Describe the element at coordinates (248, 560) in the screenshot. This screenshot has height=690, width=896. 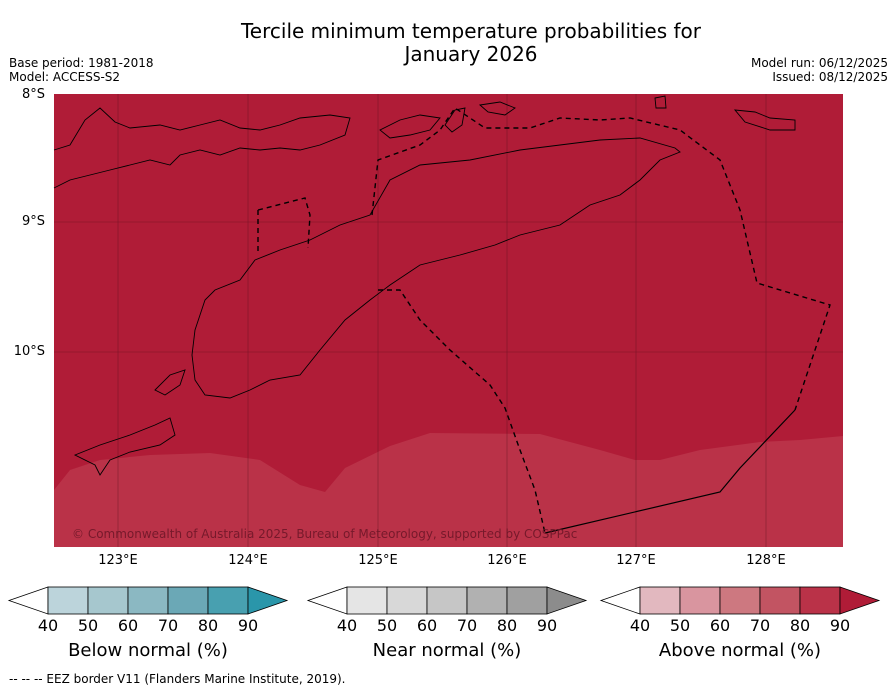
I see `lon-label-124e: 124°E` at that location.